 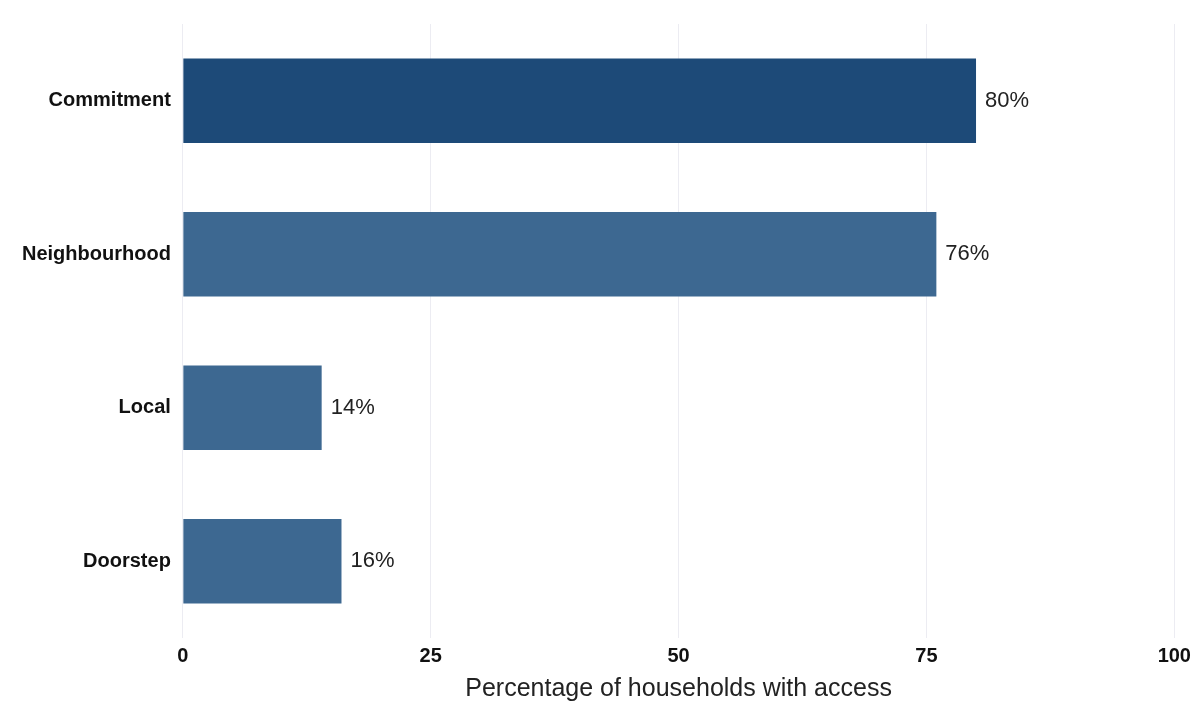 What do you see at coordinates (1007, 99) in the screenshot?
I see `data-label: 80%` at bounding box center [1007, 99].